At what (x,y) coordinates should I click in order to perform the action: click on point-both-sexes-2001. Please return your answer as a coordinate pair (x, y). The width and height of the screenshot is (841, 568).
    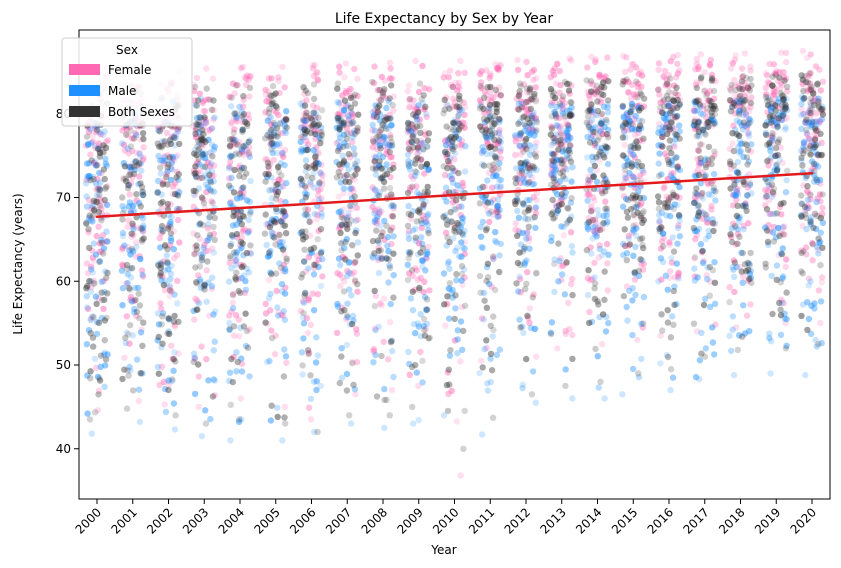
    Looking at the image, I should click on (139, 163).